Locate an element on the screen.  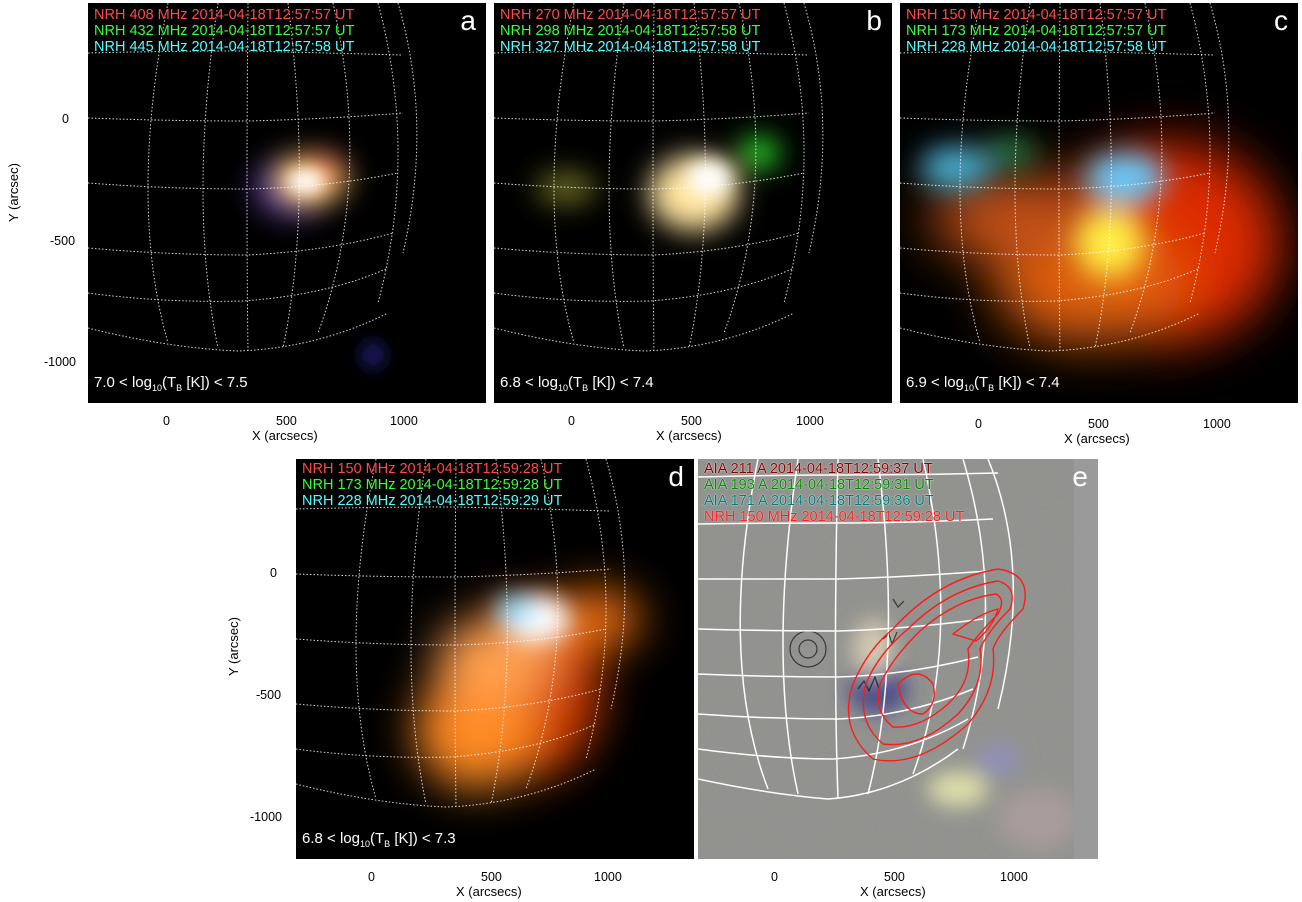
panel-a-ytick-500: -500 is located at coordinates (63, 241).